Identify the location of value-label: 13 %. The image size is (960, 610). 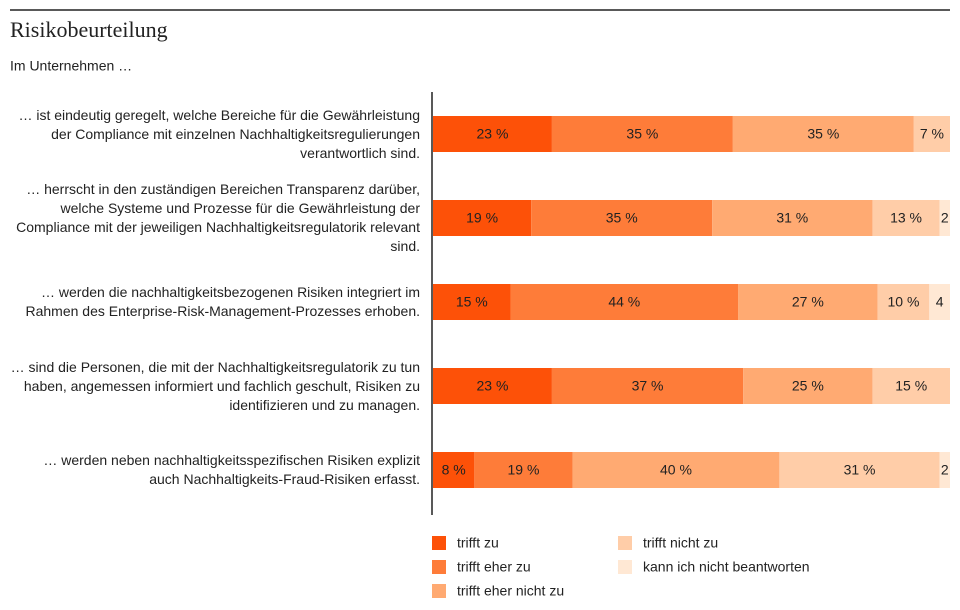
(906, 218).